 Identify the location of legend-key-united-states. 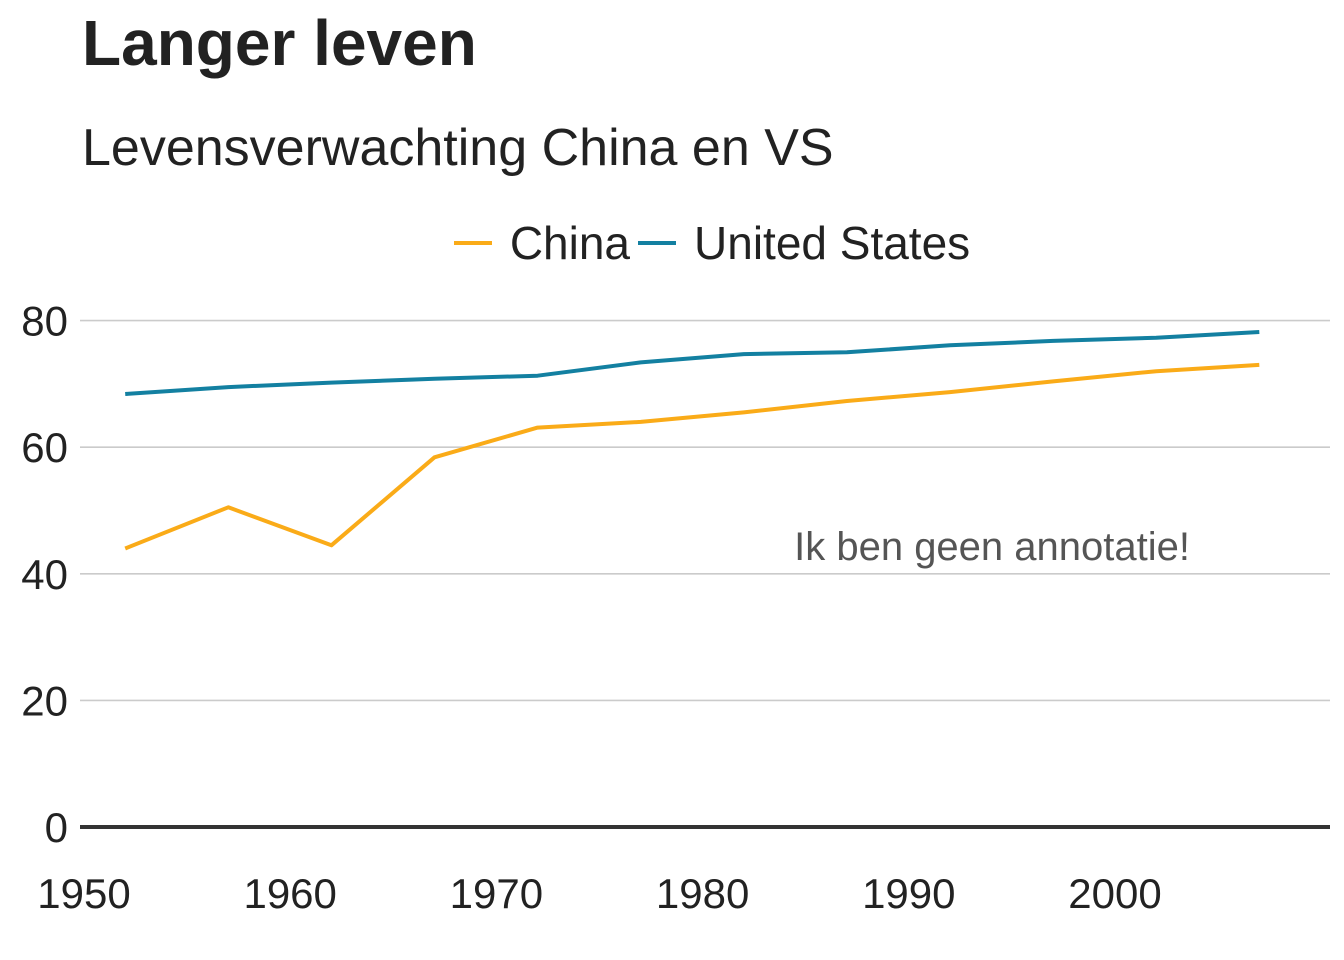
(657, 243).